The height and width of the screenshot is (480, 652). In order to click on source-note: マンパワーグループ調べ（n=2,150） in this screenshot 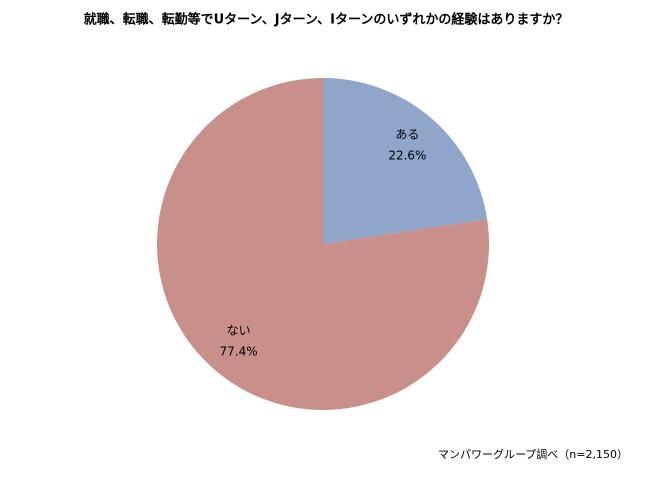, I will do `click(533, 454)`.